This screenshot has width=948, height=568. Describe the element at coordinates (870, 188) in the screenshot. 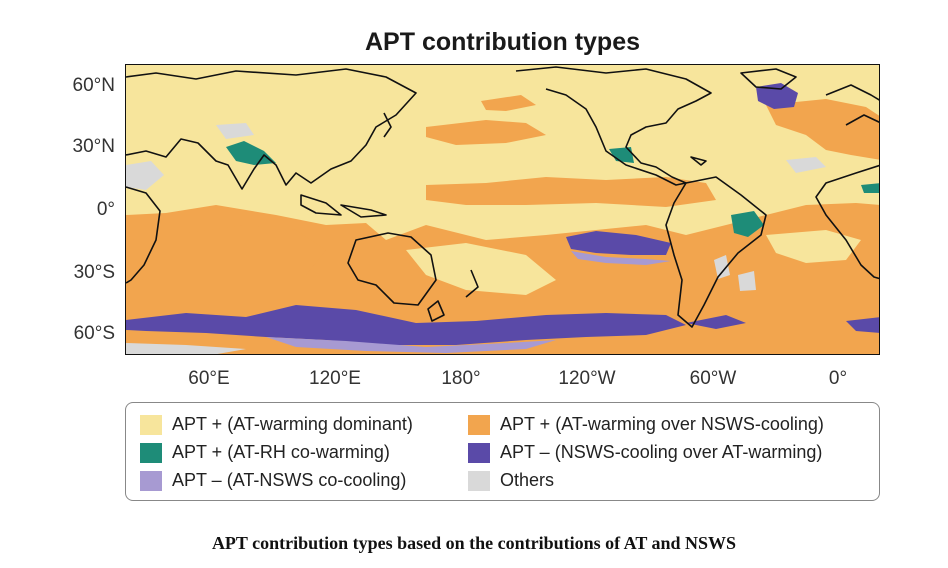

I see `region-teal-africa` at that location.